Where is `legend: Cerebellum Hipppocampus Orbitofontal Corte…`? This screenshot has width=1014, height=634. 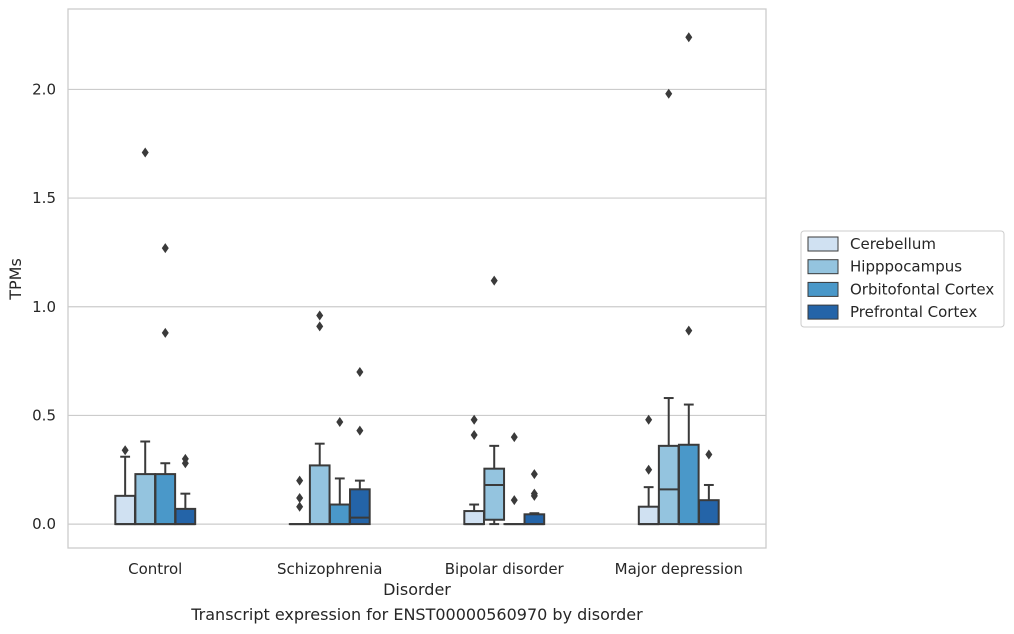
legend: Cerebellum Hipppocampus Orbitofontal Corte… is located at coordinates (902, 279).